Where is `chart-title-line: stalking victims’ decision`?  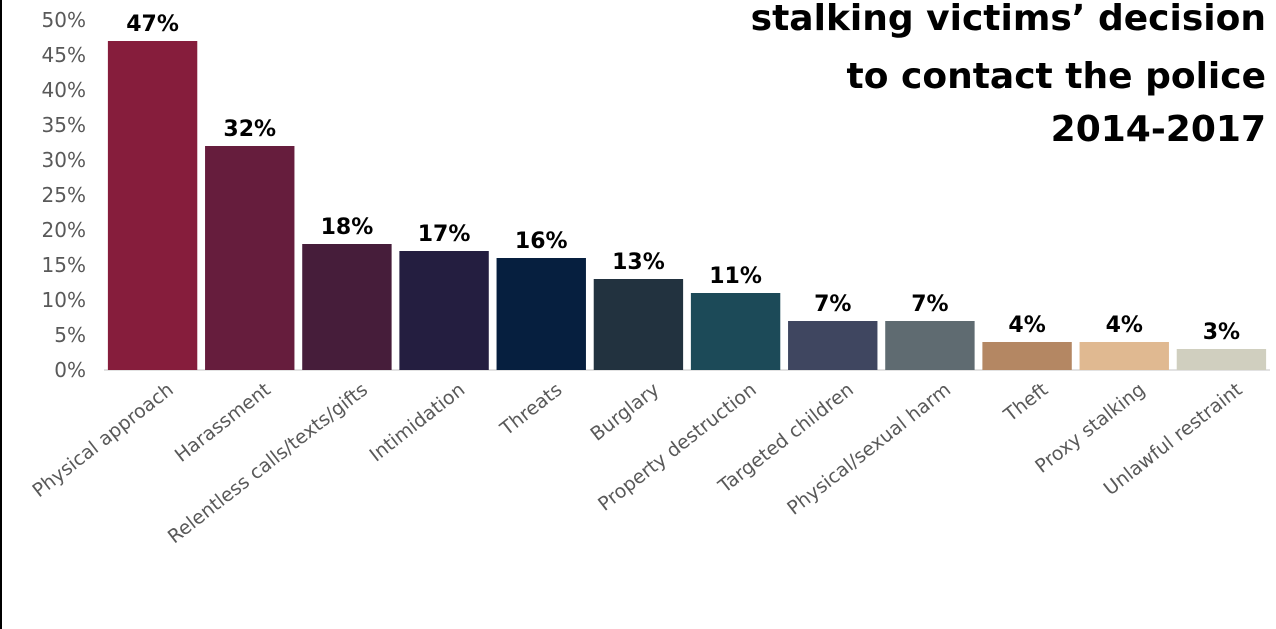
chart-title-line: stalking victims’ decision is located at coordinates (1008, 19).